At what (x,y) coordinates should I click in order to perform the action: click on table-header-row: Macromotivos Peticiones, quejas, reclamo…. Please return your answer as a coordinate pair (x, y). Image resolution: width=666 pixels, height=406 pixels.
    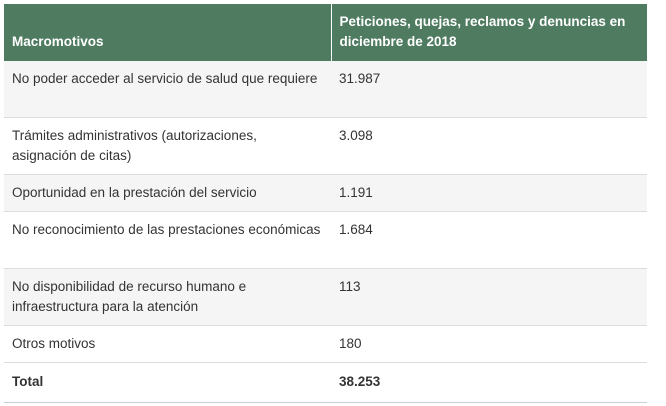
    Looking at the image, I should click on (325, 32).